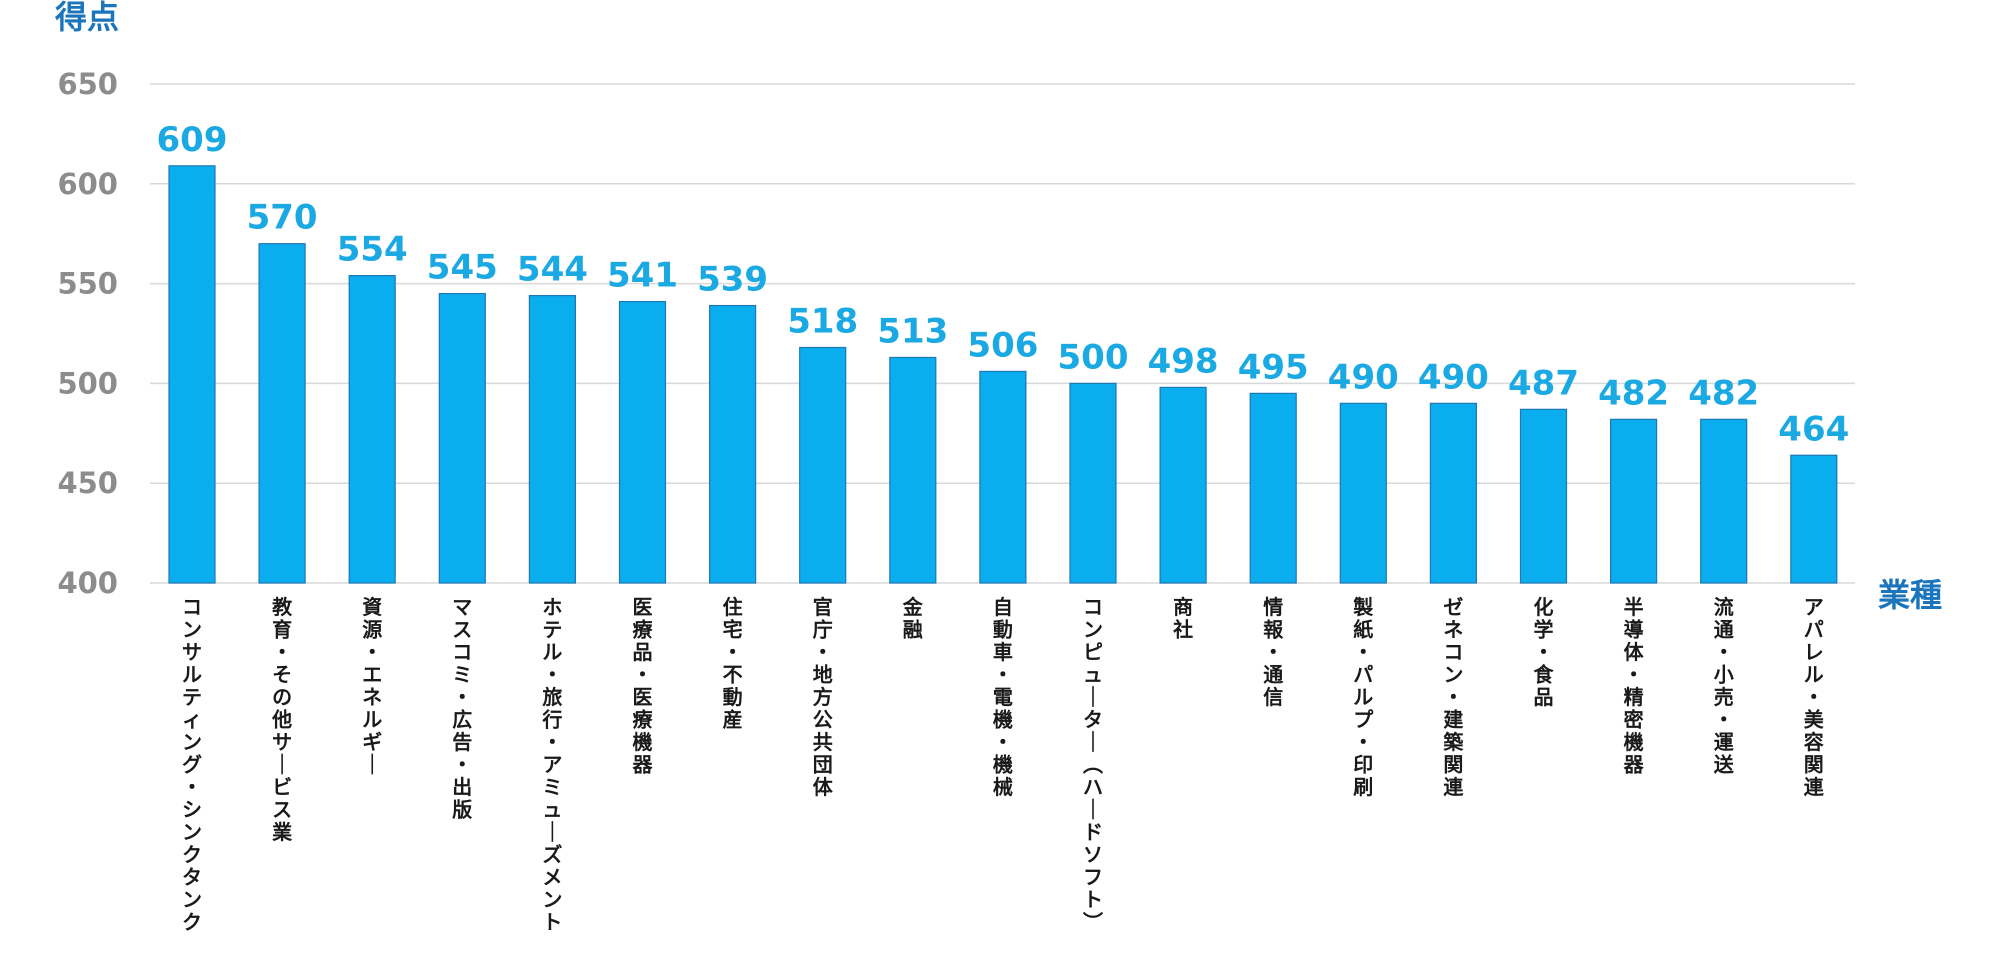  Describe the element at coordinates (643, 686) in the screenshot. I see `category-label: 医療品・医療機器` at that location.